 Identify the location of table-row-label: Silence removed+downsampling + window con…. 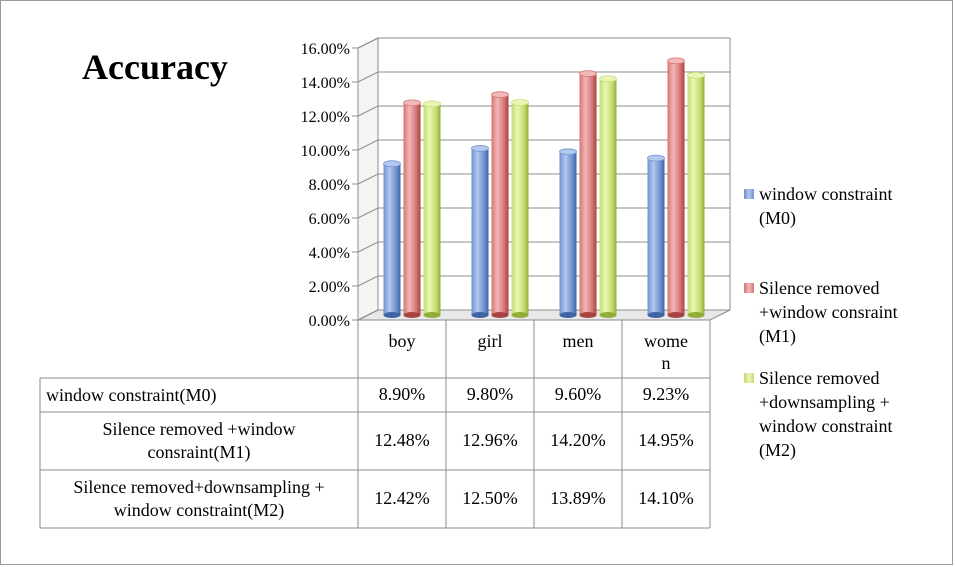
(199, 499).